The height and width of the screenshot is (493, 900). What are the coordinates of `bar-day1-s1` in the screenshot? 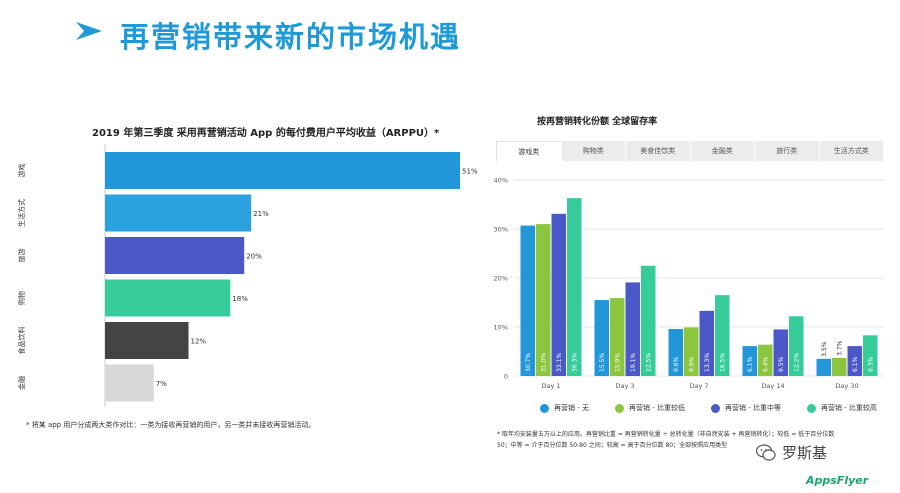 It's located at (527, 300).